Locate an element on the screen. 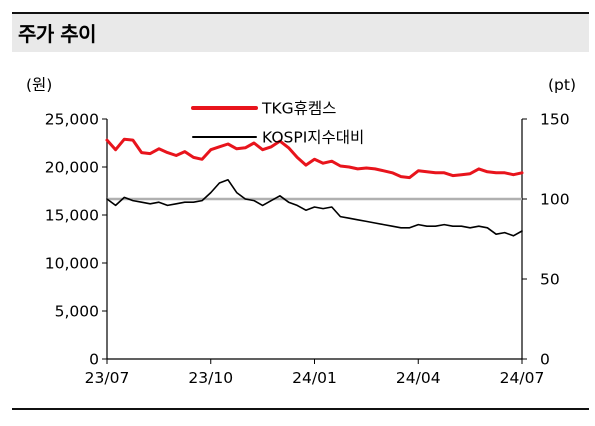  header-band is located at coordinates (300, 33).